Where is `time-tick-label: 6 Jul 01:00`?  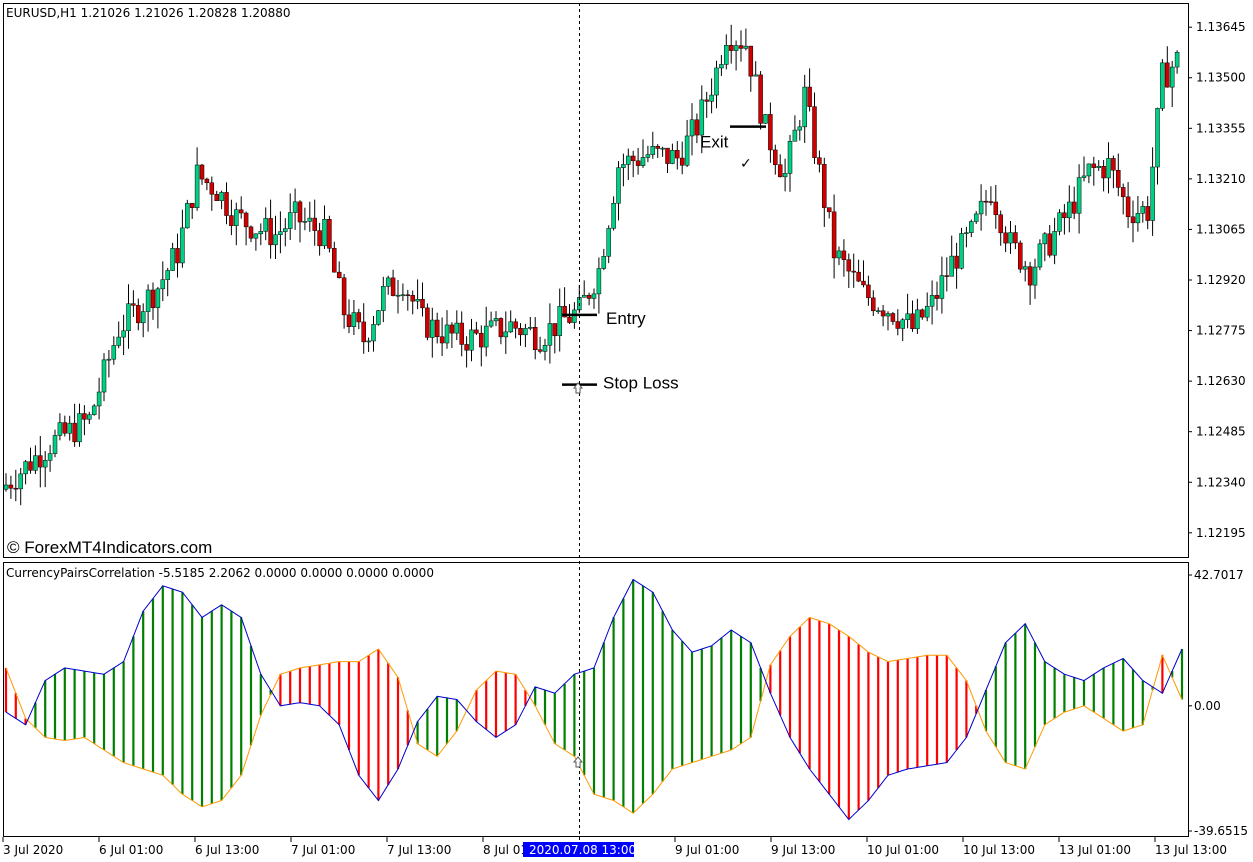 time-tick-label: 6 Jul 01:00 is located at coordinates (131, 850).